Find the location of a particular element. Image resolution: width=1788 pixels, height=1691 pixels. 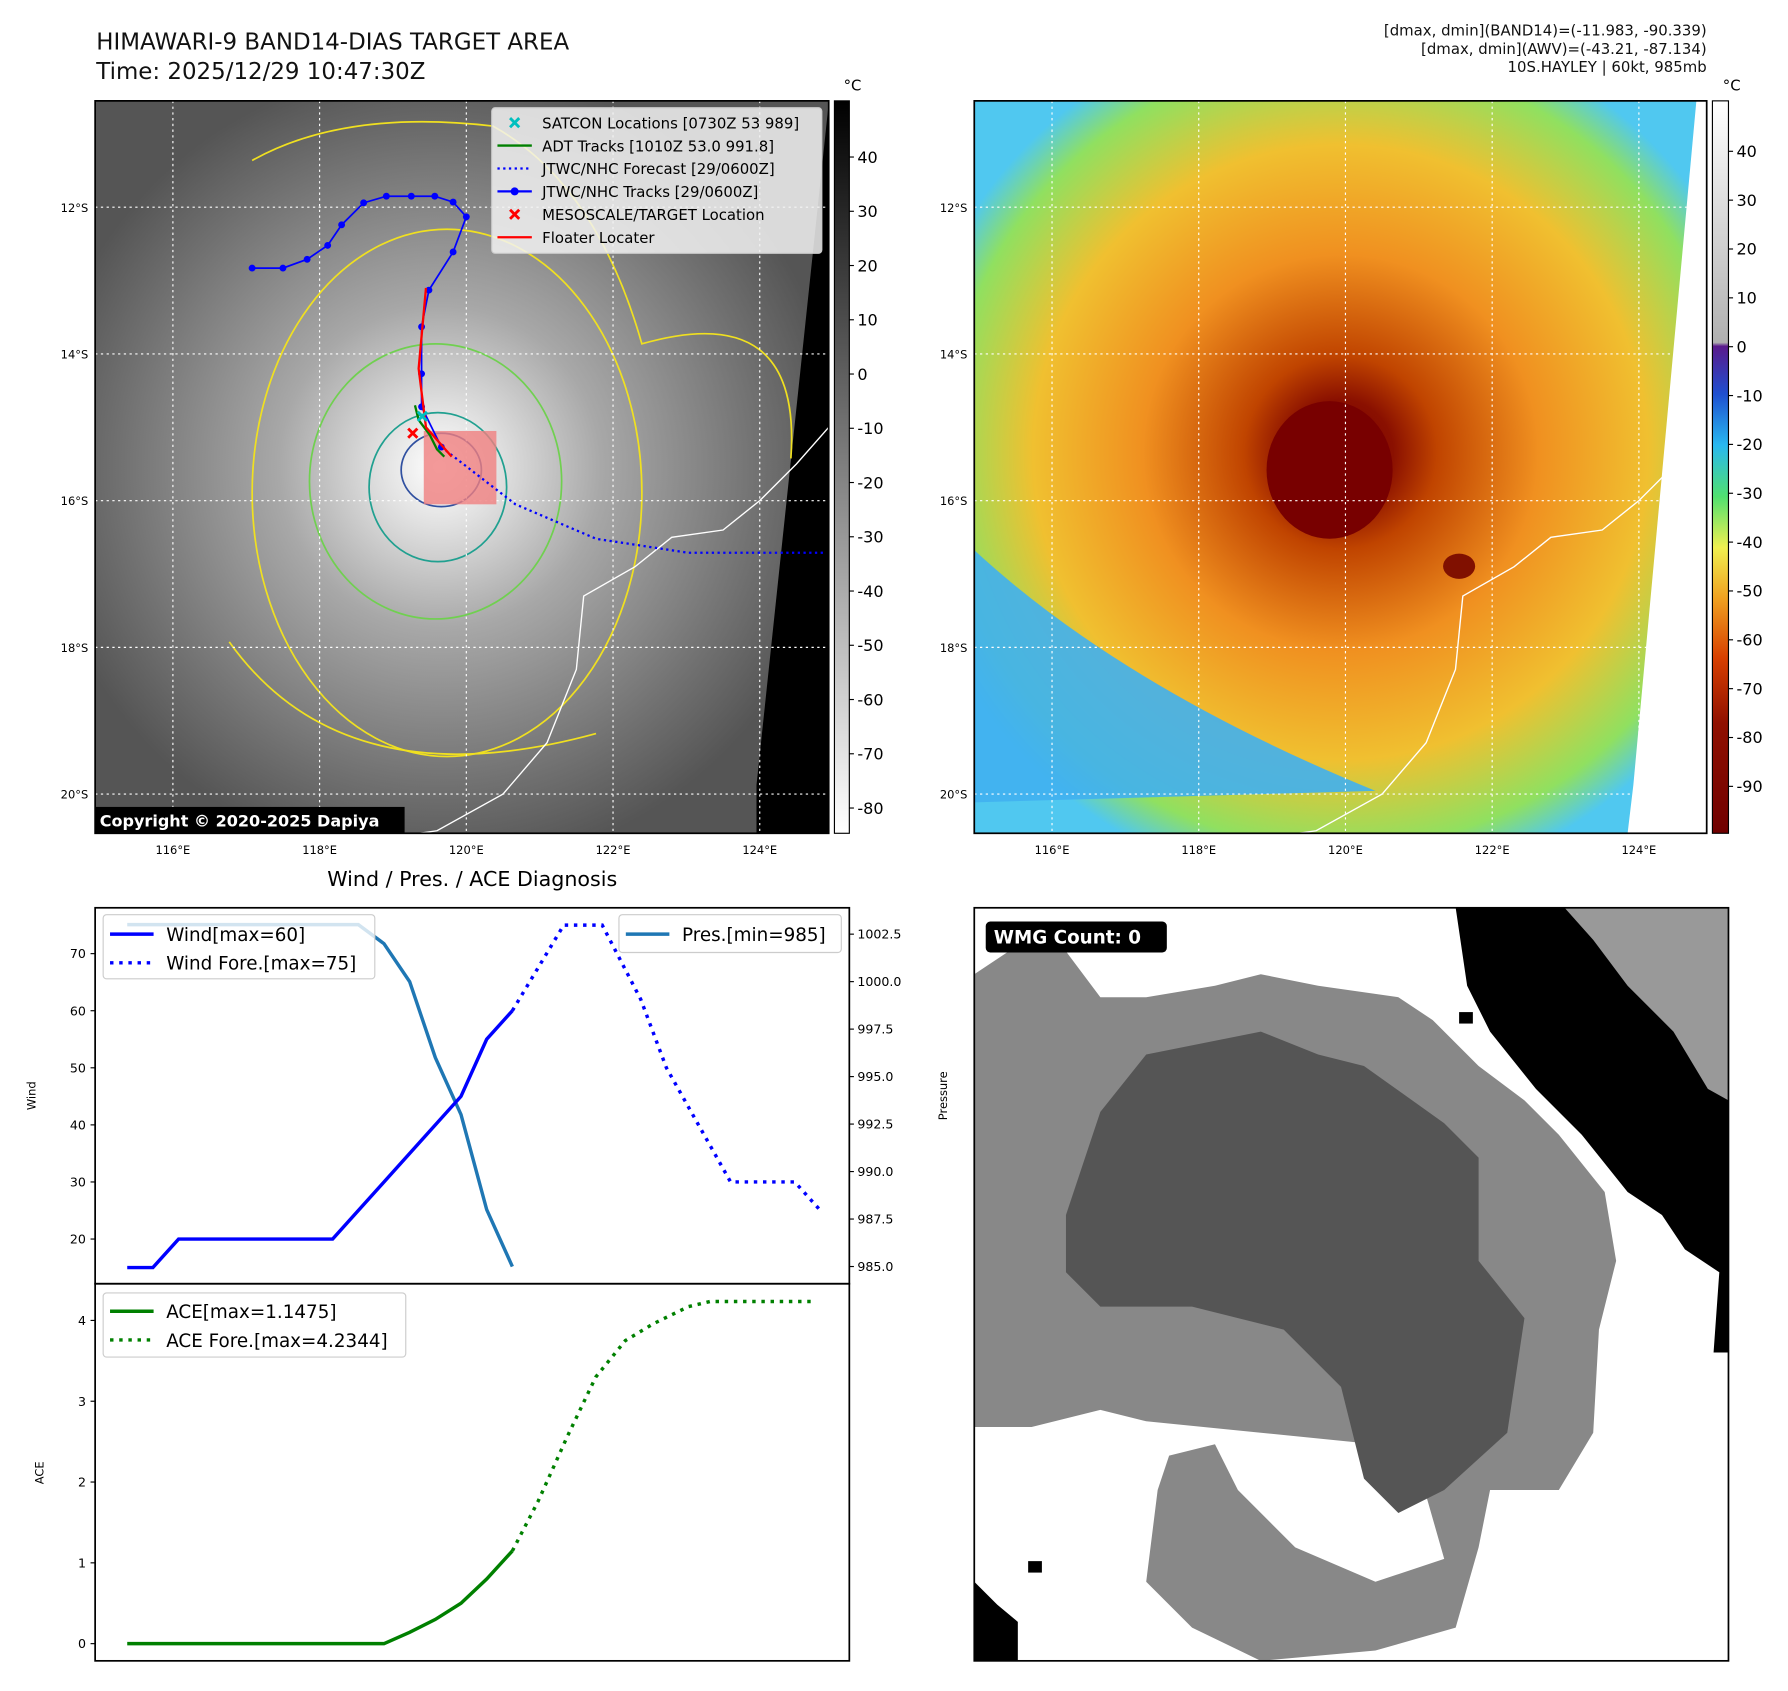

pressure-axis-label: Pressure is located at coordinates (943, 1095).